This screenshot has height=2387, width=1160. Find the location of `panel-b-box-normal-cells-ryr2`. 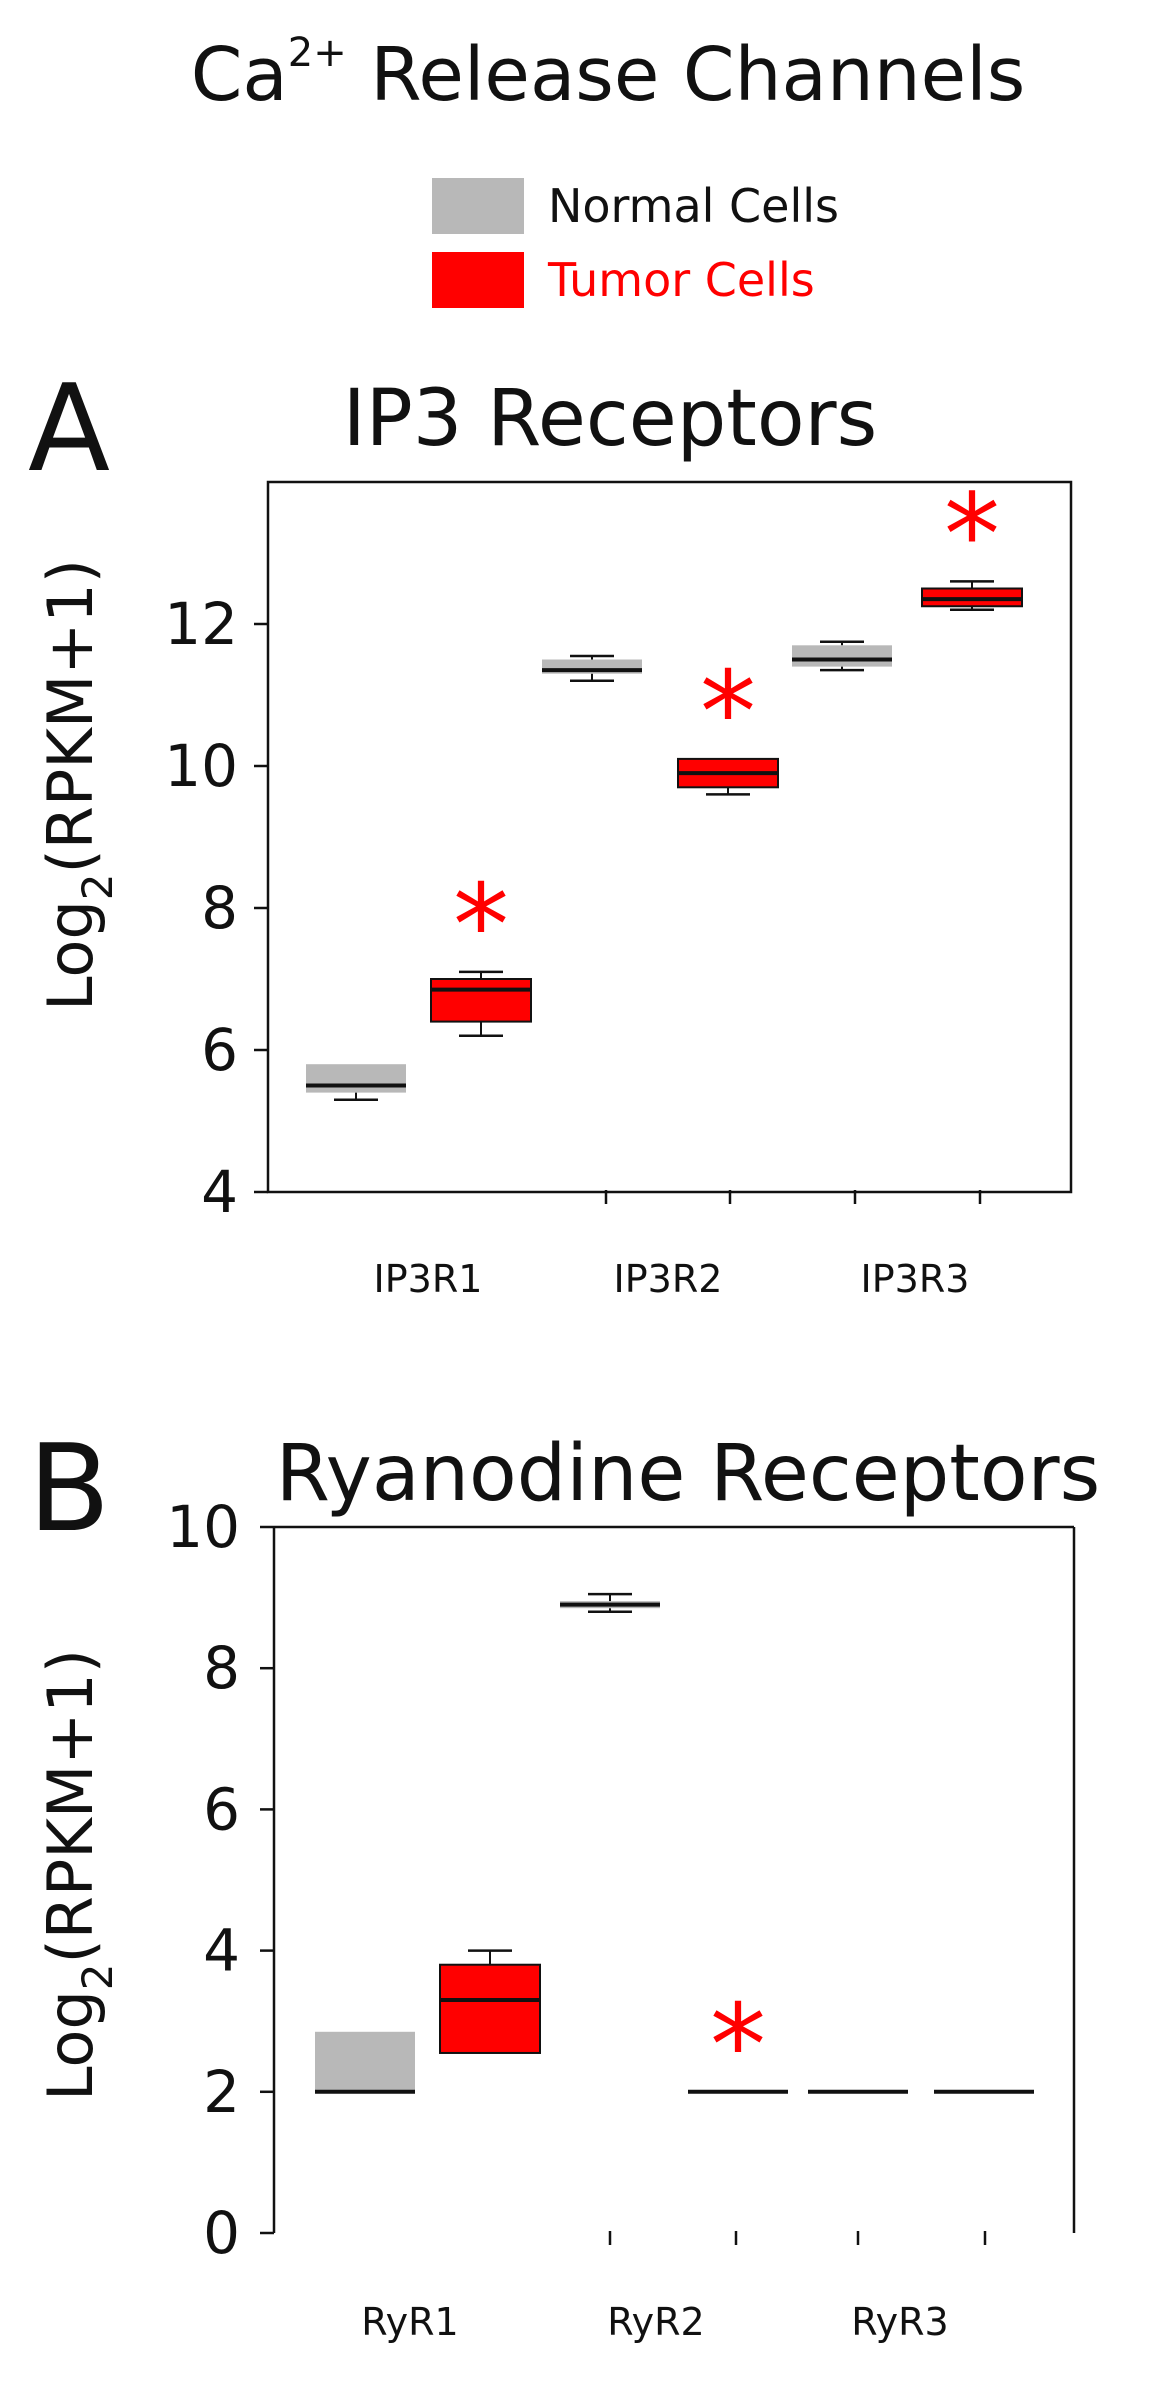

panel-b-box-normal-cells-ryr2 is located at coordinates (610, 1602).